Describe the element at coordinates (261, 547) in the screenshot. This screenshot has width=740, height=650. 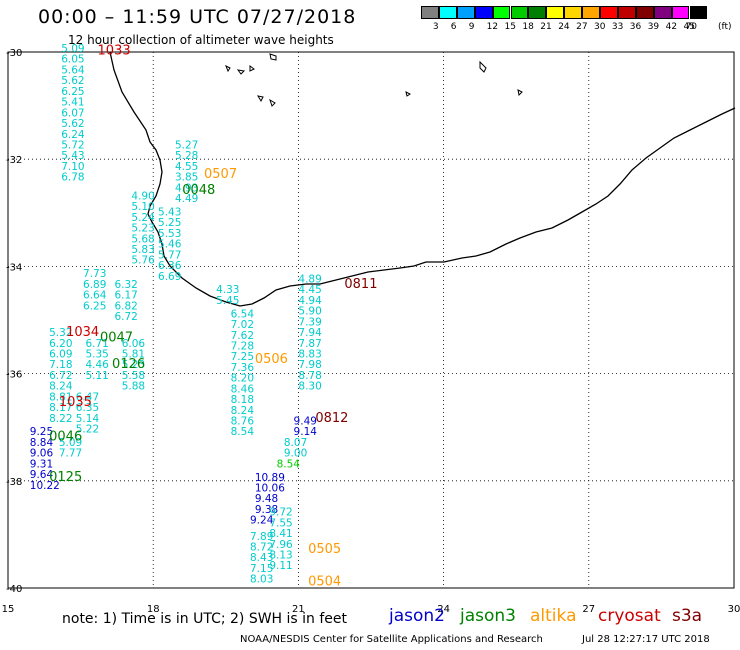
I see `wave-height-value: 8.72` at that location.